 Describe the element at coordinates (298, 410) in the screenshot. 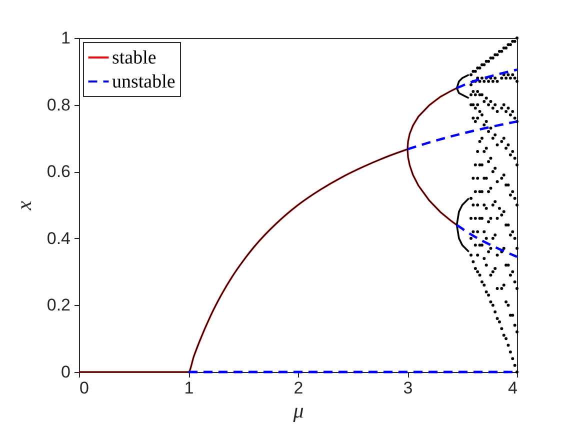

I see `x-axis-title: μ` at that location.